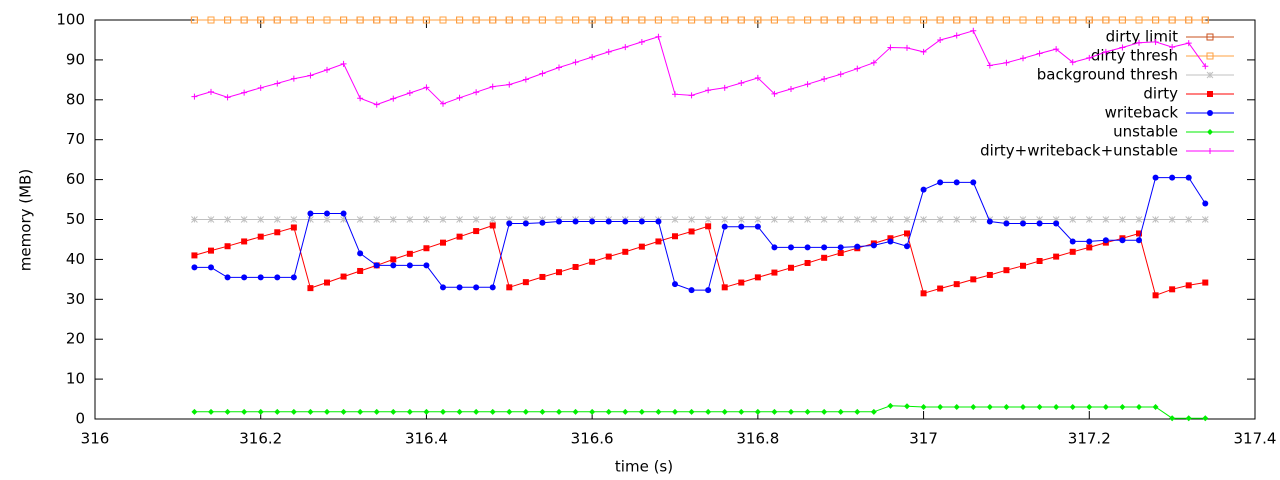  What do you see at coordinates (1107, 75) in the screenshot?
I see `legend-label: background thresh` at bounding box center [1107, 75].